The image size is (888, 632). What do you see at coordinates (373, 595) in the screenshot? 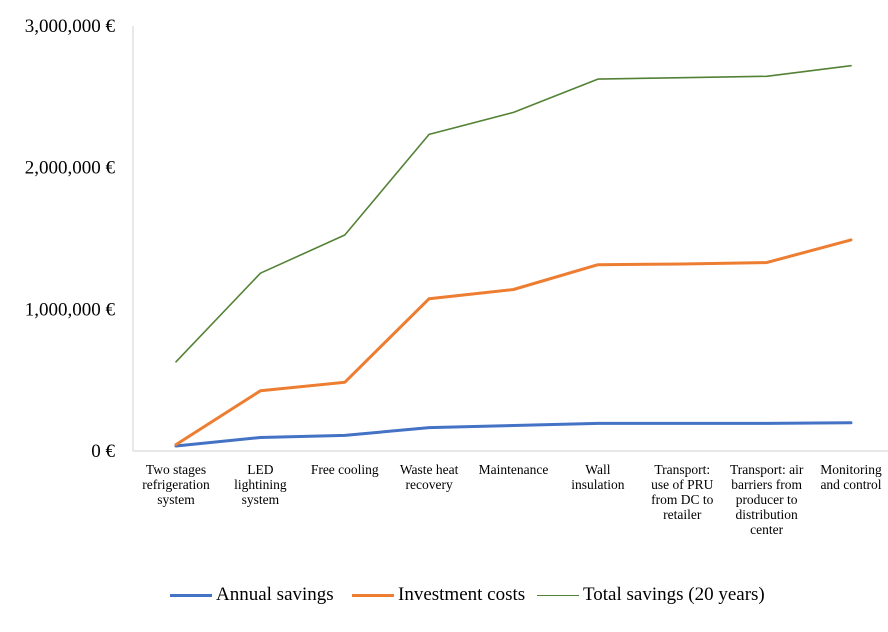
I see `legend-swatch-investment-costs` at bounding box center [373, 595].